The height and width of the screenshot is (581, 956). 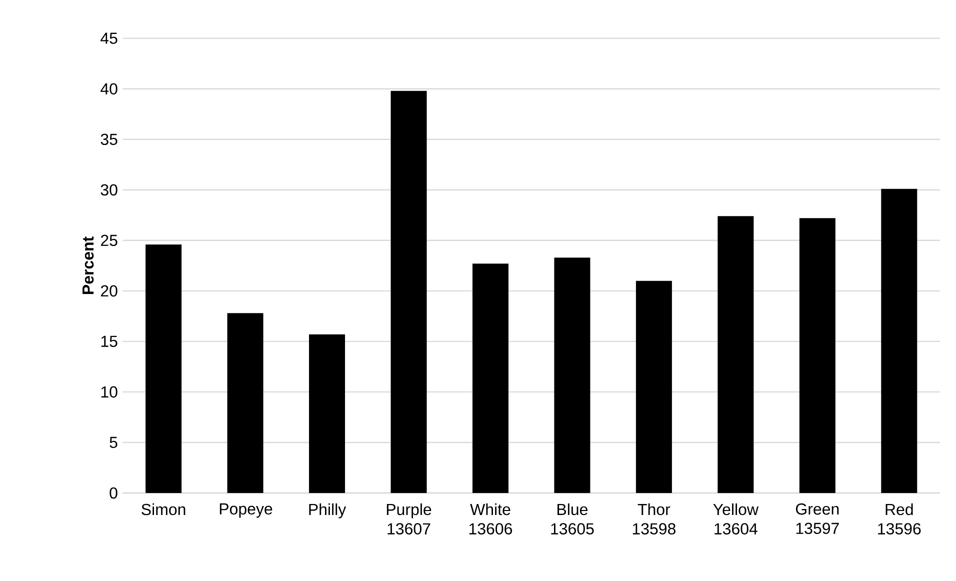 What do you see at coordinates (490, 518) in the screenshot?
I see `x-tick-label: White 13606` at bounding box center [490, 518].